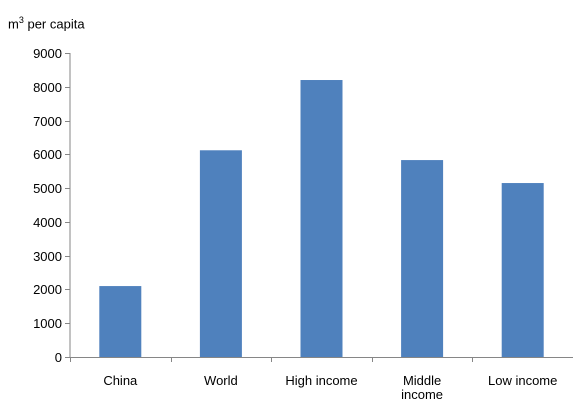  What do you see at coordinates (47, 289) in the screenshot?
I see `y-tick-label: 2000` at bounding box center [47, 289].